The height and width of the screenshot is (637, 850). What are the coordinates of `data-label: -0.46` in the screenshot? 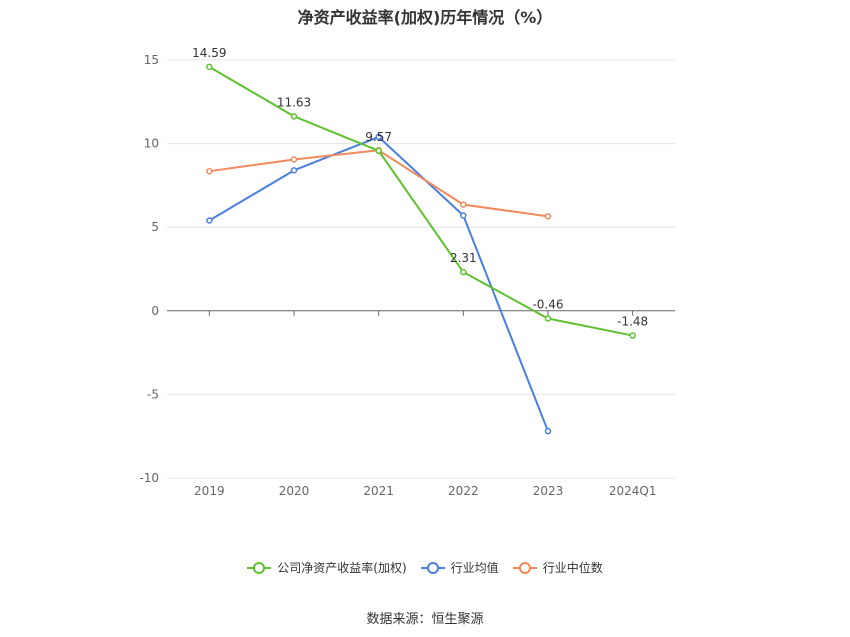 It's located at (547, 304).